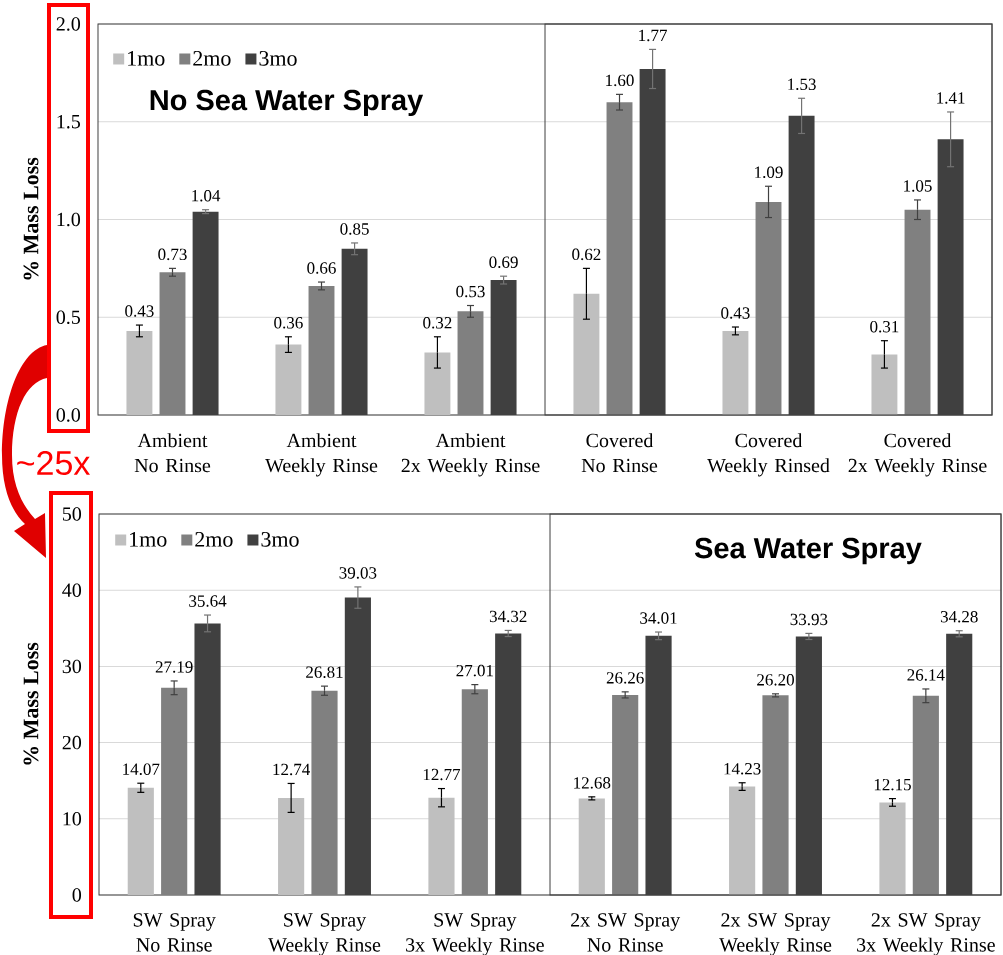 The height and width of the screenshot is (955, 1003). What do you see at coordinates (802, 84) in the screenshot?
I see `data-label: 1.53` at bounding box center [802, 84].